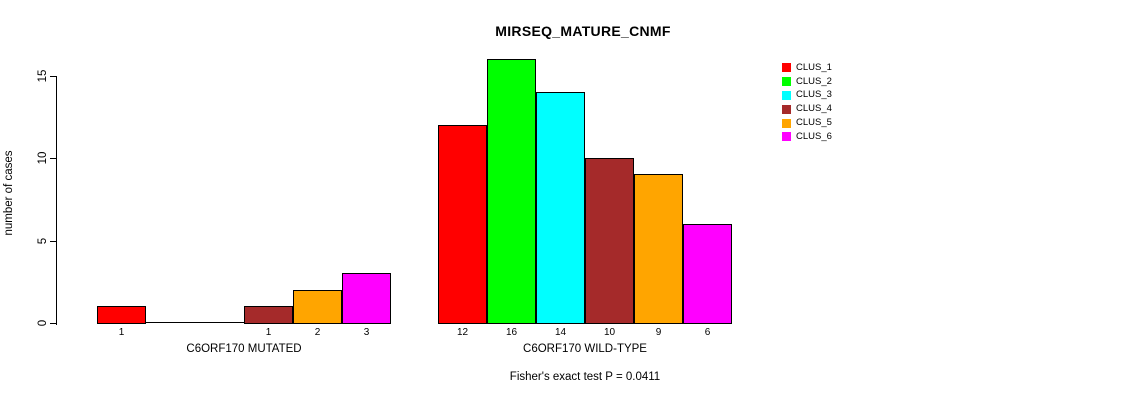 This screenshot has height=400, width=1140. I want to click on legend-item: CLUS_4, so click(807, 109).